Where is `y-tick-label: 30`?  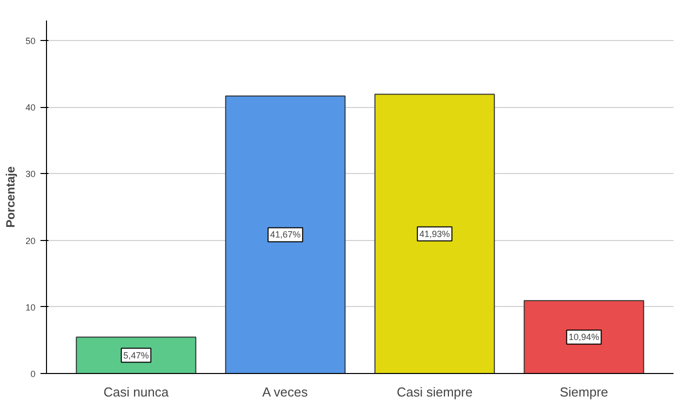 y-tick-label: 30 is located at coordinates (30, 174).